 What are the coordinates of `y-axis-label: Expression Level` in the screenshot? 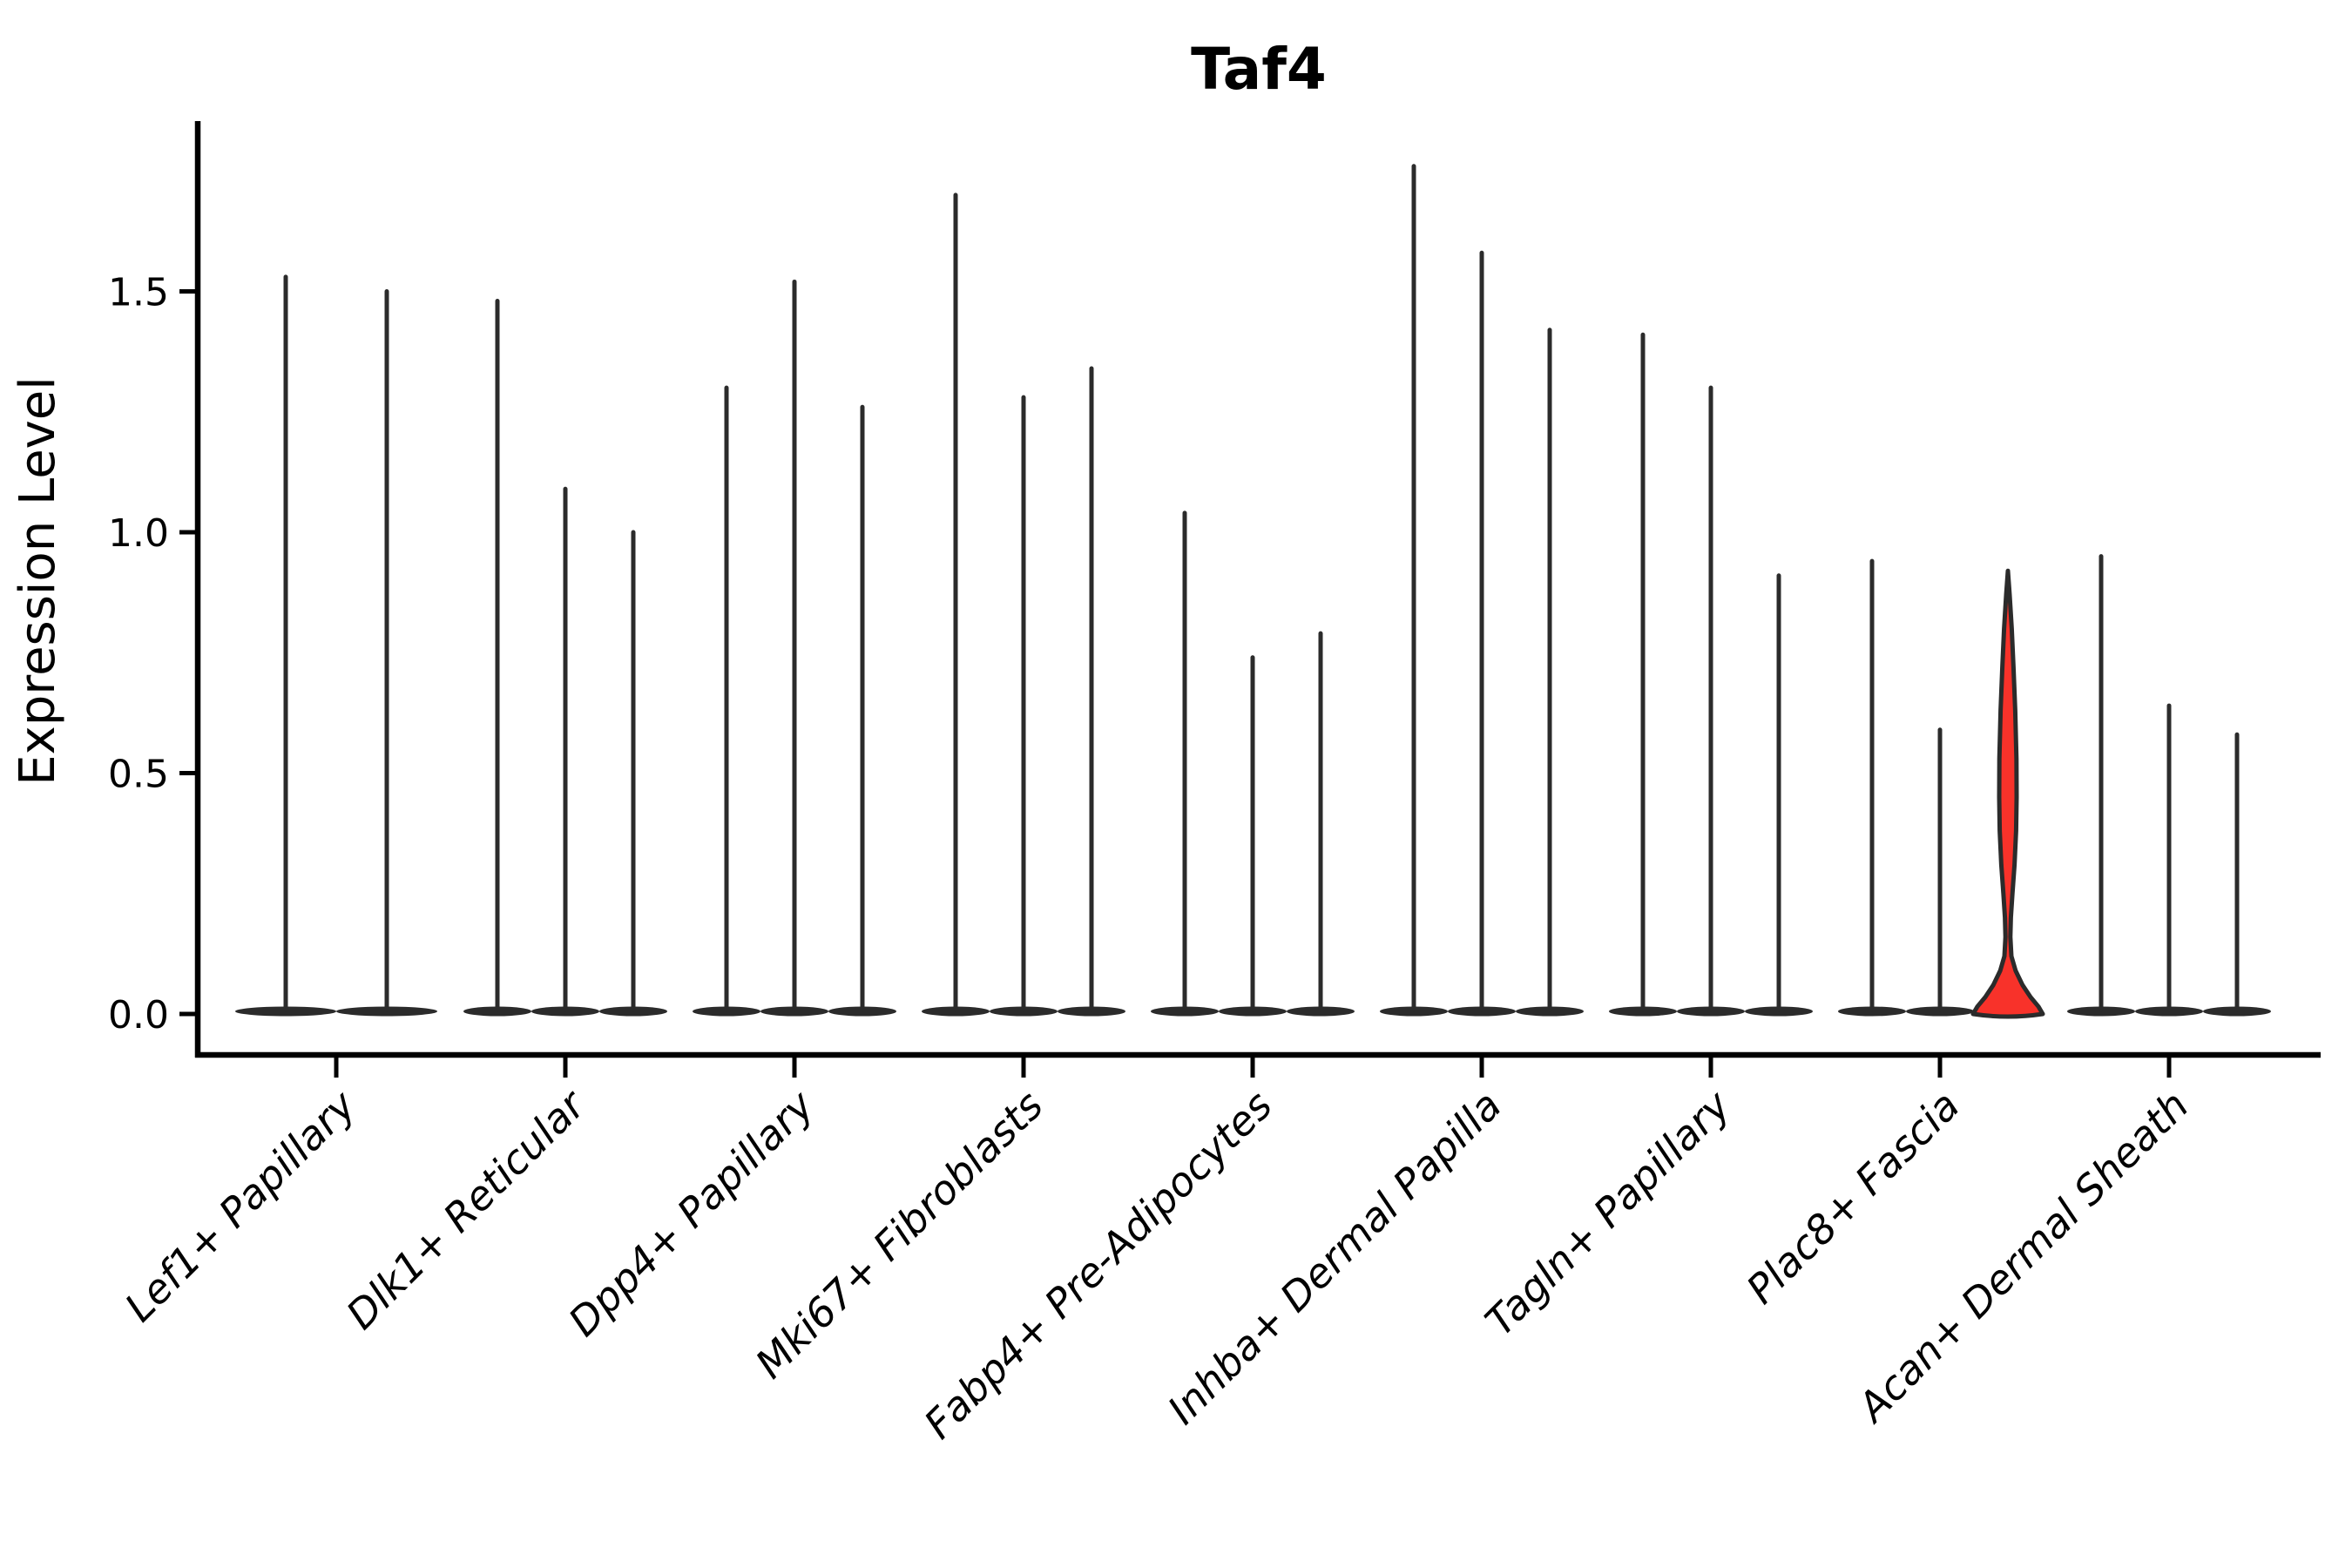 It's located at (38, 581).